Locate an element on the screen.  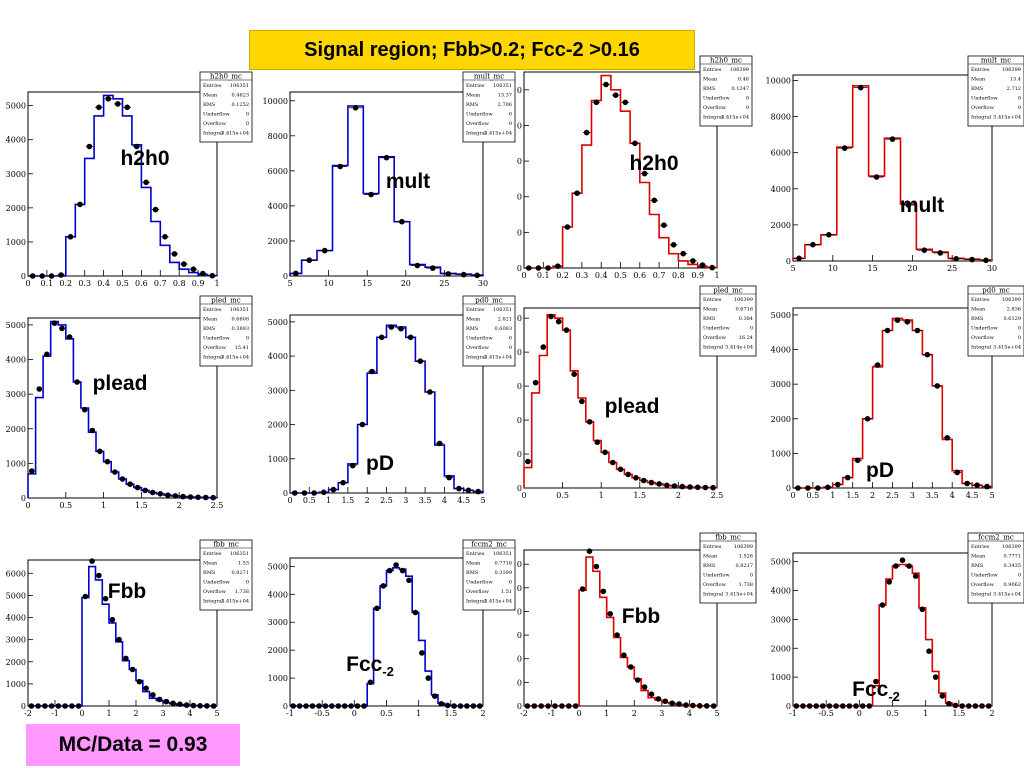
stats-title: h2h0_mc is located at coordinates (226, 77).